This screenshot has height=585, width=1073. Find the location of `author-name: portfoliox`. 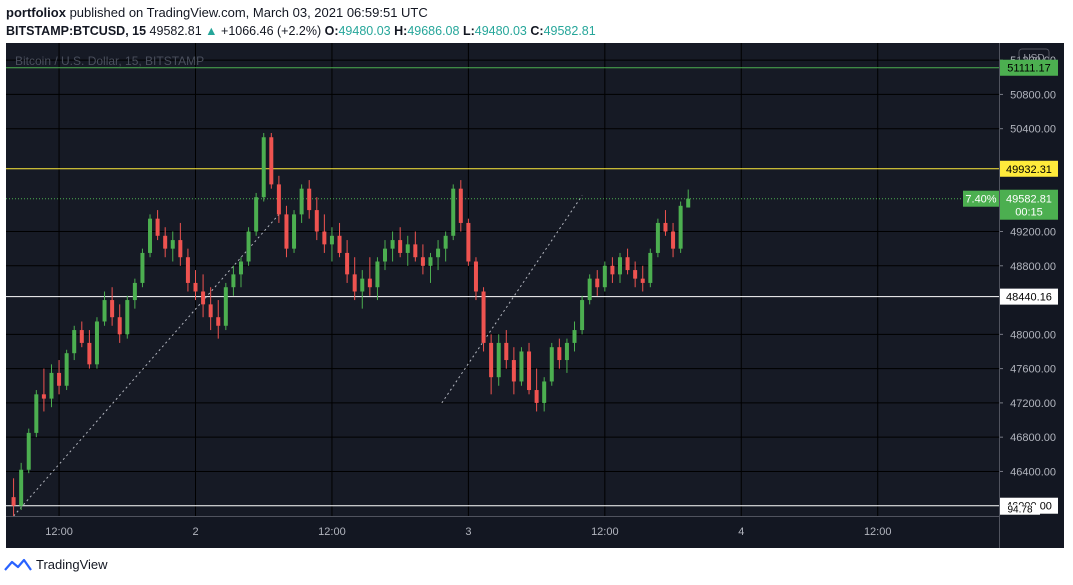

author-name: portfoliox is located at coordinates (36, 12).